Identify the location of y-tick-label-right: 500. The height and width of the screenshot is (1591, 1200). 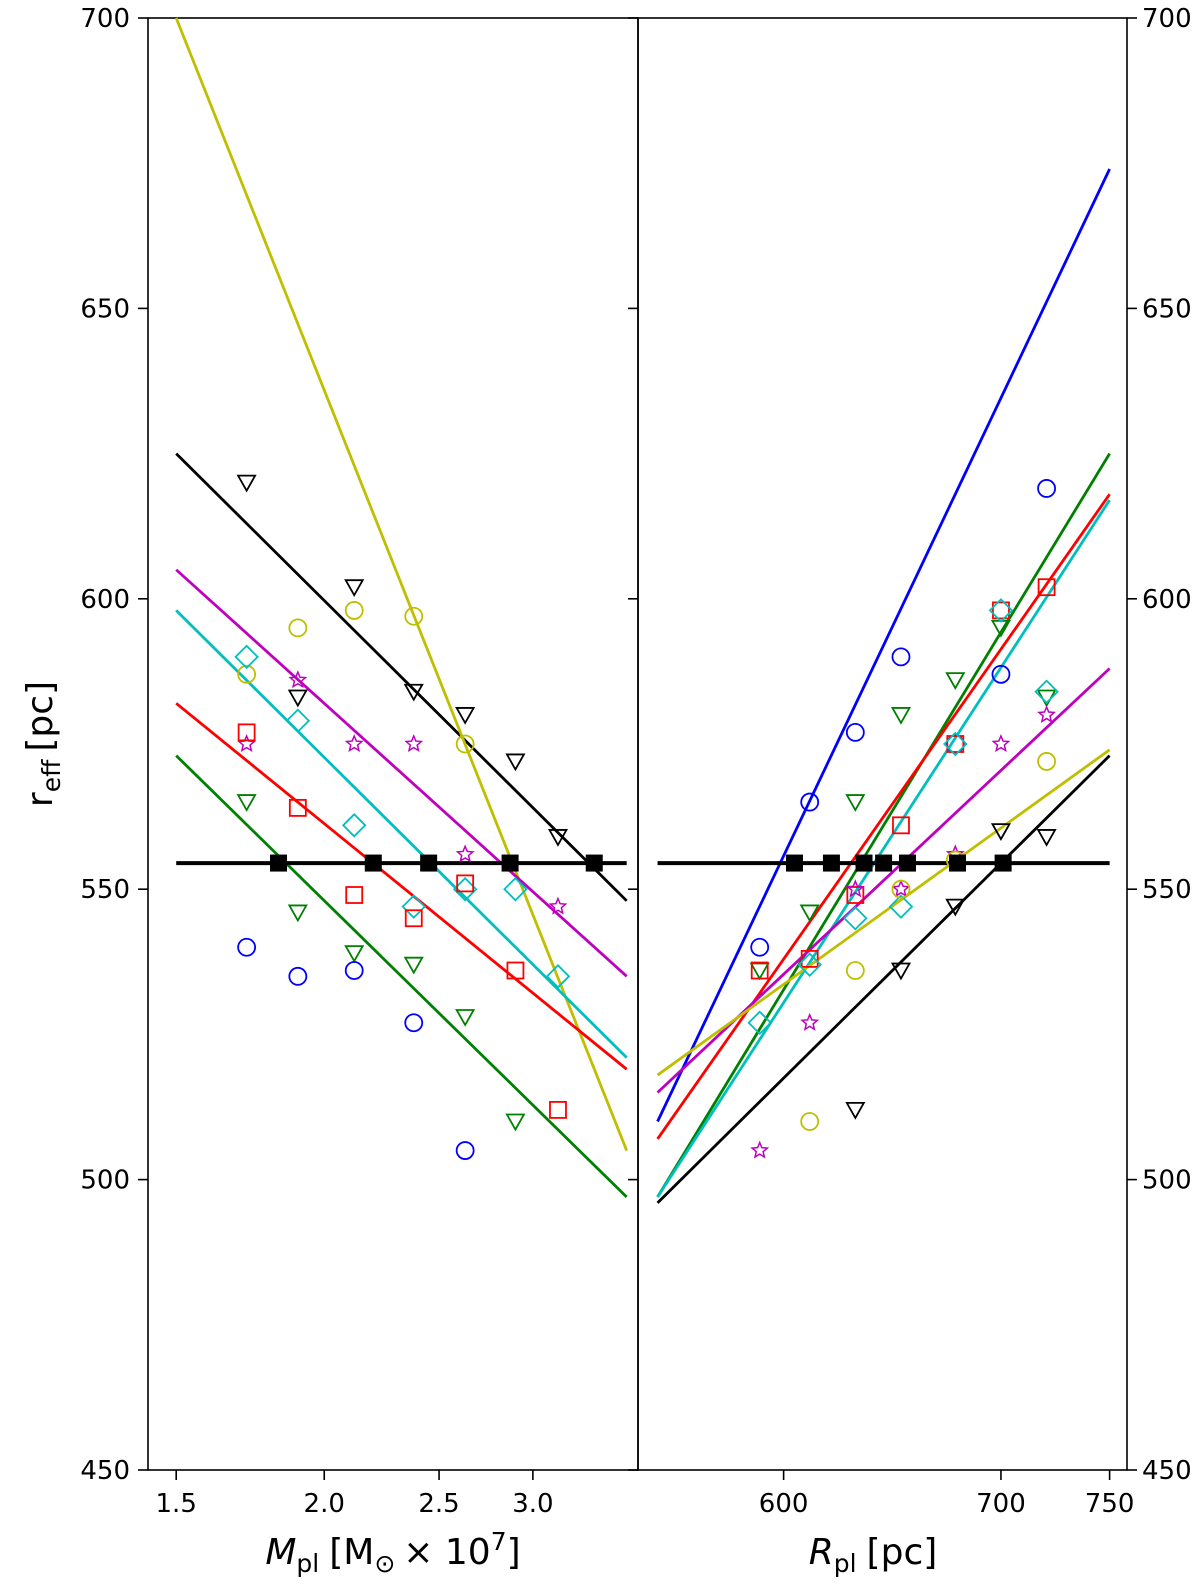
(1167, 1181).